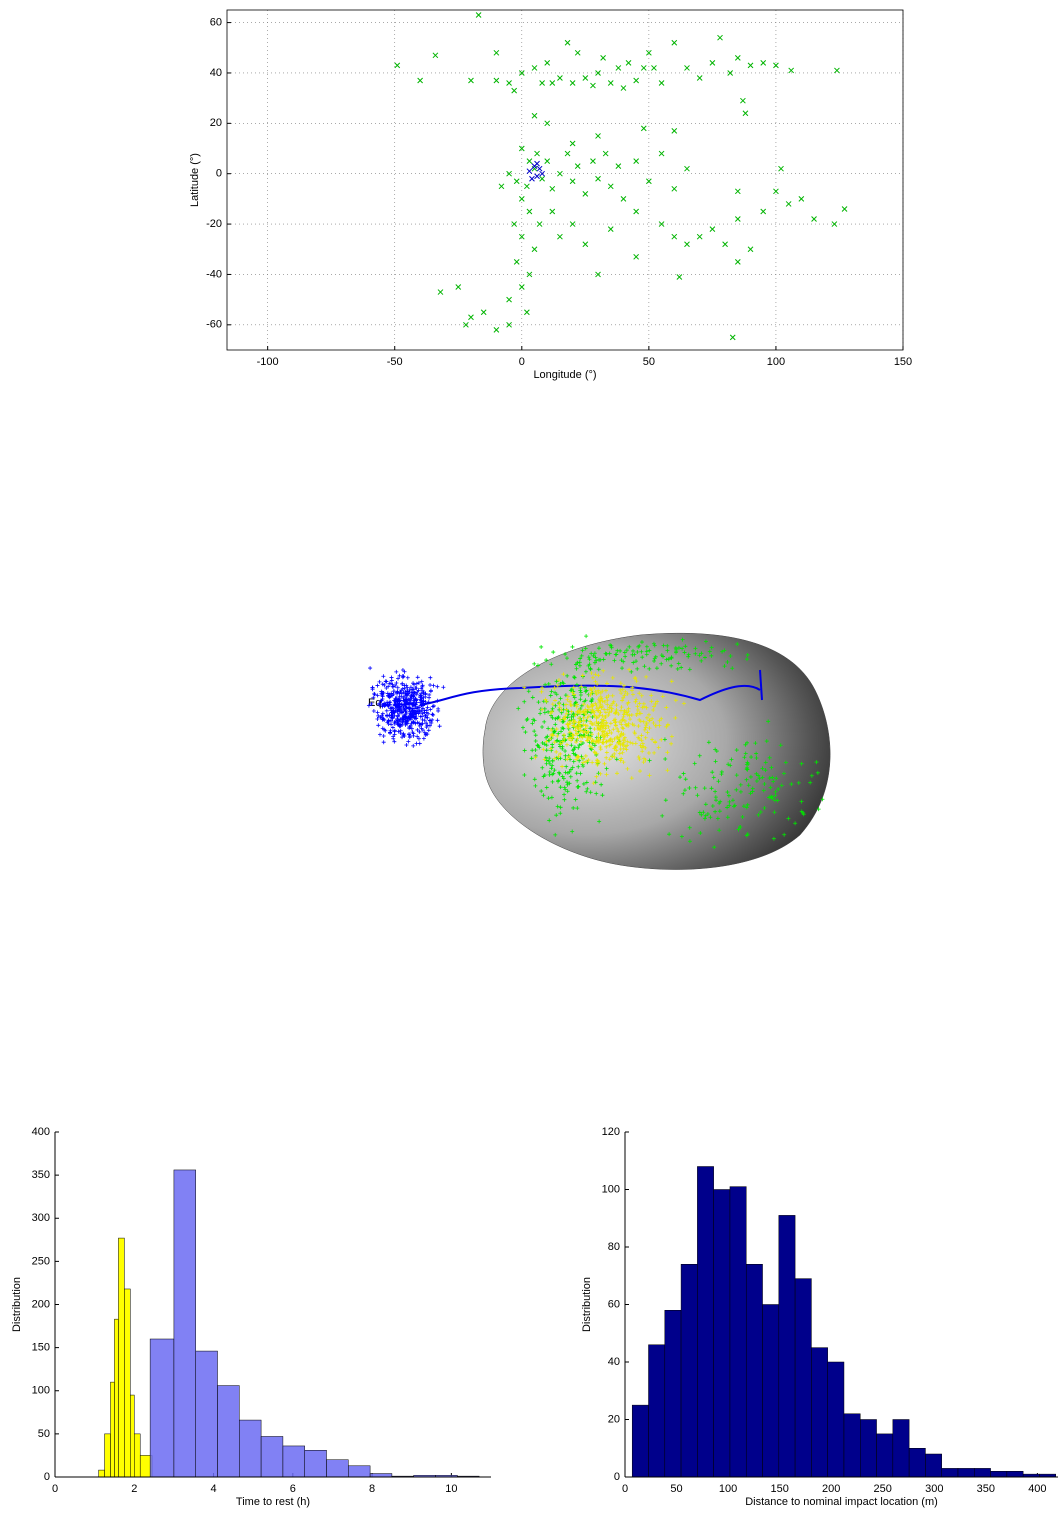 The height and width of the screenshot is (1520, 1060). Describe the element at coordinates (736, 784) in the screenshot. I see `rendering-cloud` at that location.